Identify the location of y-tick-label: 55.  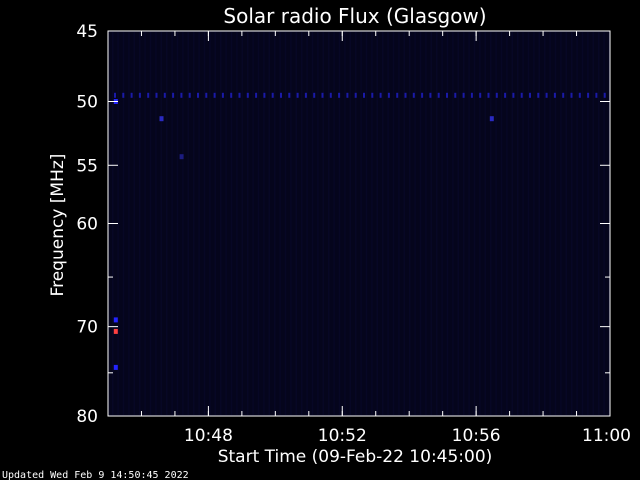
(87, 166).